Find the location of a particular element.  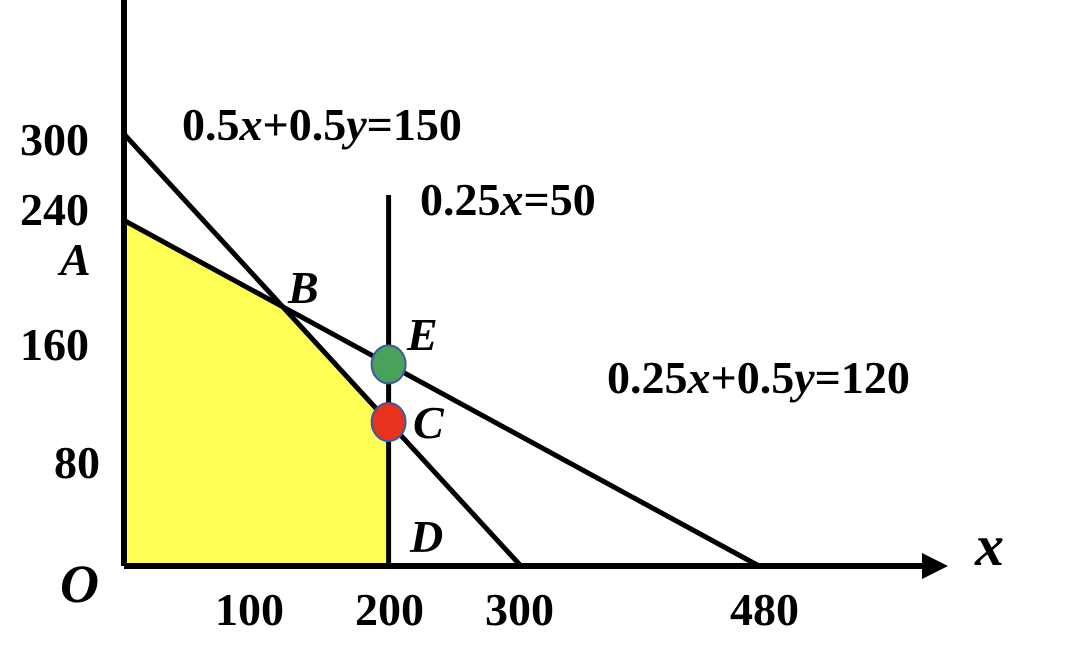

y-tick-160: 160 is located at coordinates (54, 344).